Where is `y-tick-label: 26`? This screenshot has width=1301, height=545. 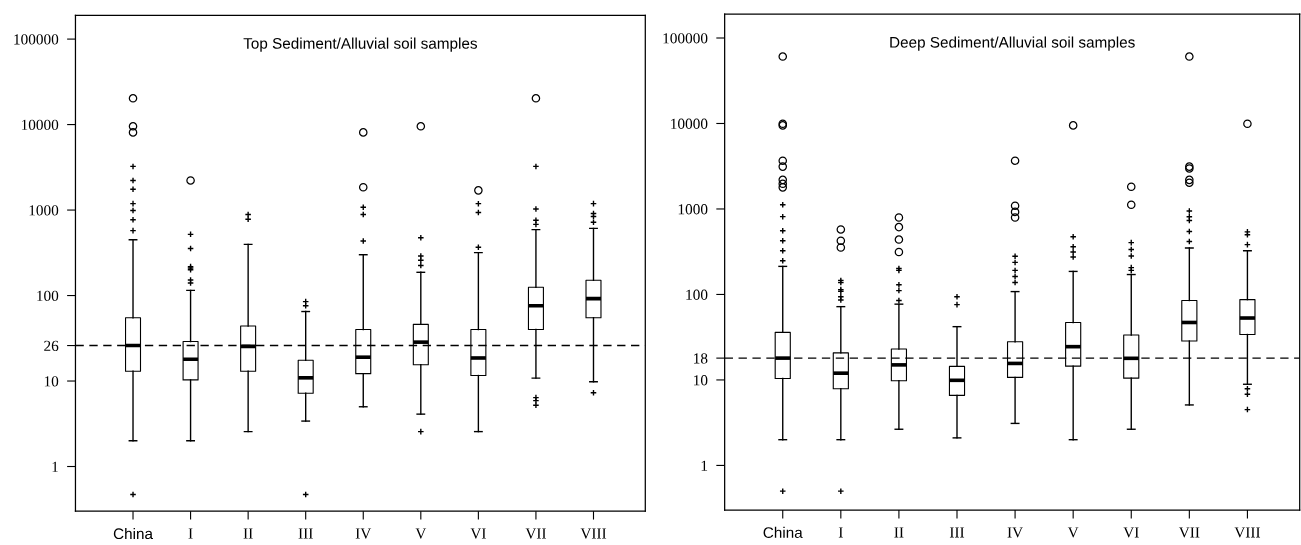
y-tick-label: 26 is located at coordinates (51, 345).